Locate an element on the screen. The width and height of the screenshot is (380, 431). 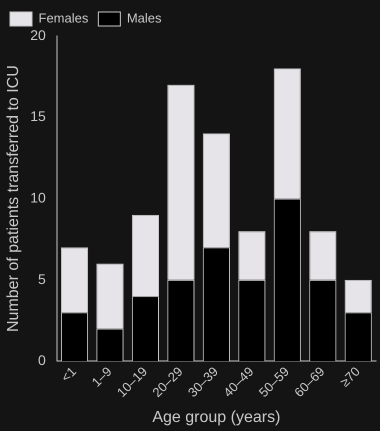
y-axis-title: Number of patients transferred to ICU is located at coordinates (13, 198).